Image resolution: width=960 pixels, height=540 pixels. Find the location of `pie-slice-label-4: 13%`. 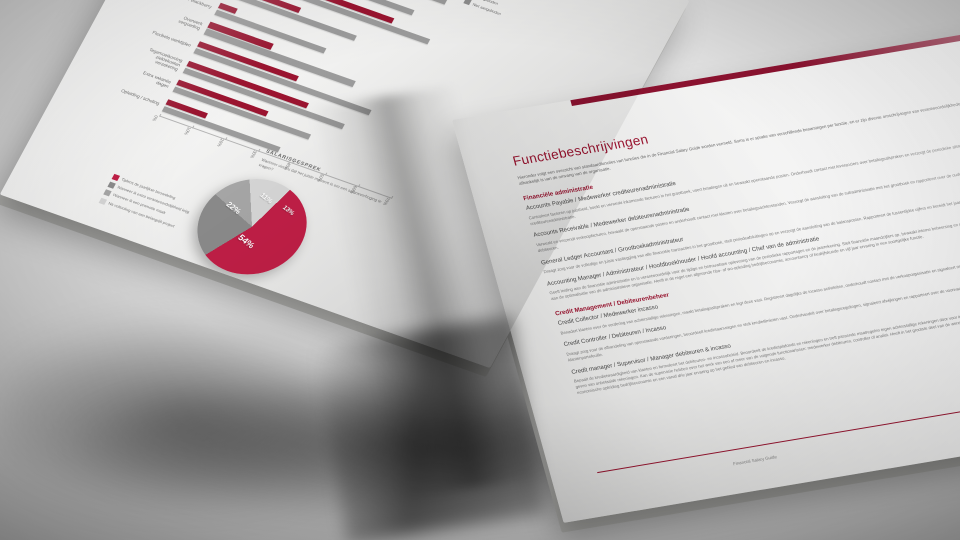

pie-slice-label-4: 13% is located at coordinates (288, 210).